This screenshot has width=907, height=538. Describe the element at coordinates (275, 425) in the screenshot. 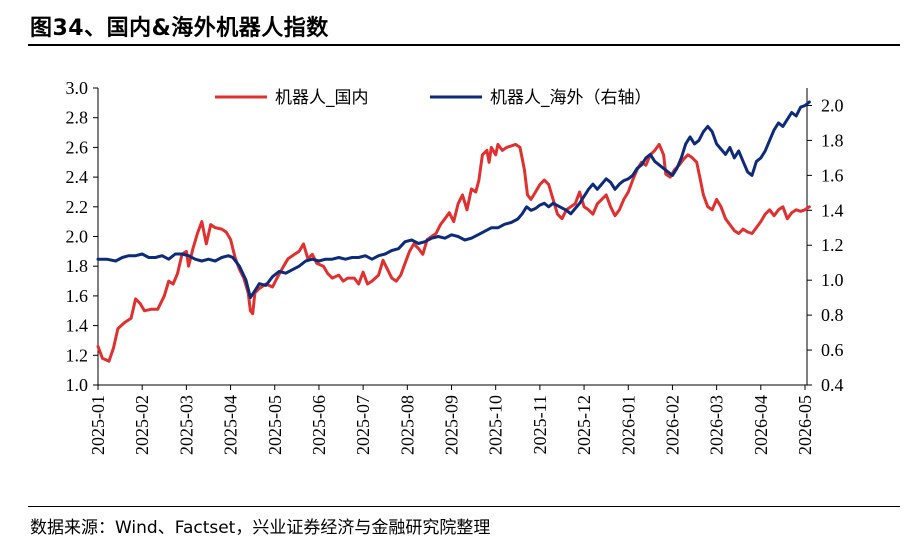

I see `x-tick-label: 2025-05` at that location.